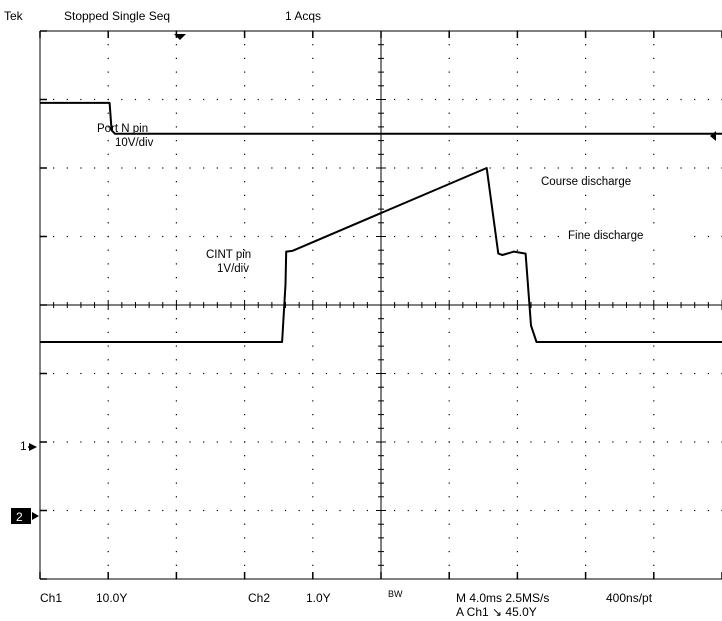 The image size is (722, 621). What do you see at coordinates (502, 598) in the screenshot?
I see `timebase-readout: M 4.0ms 2.5MS/s` at bounding box center [502, 598].